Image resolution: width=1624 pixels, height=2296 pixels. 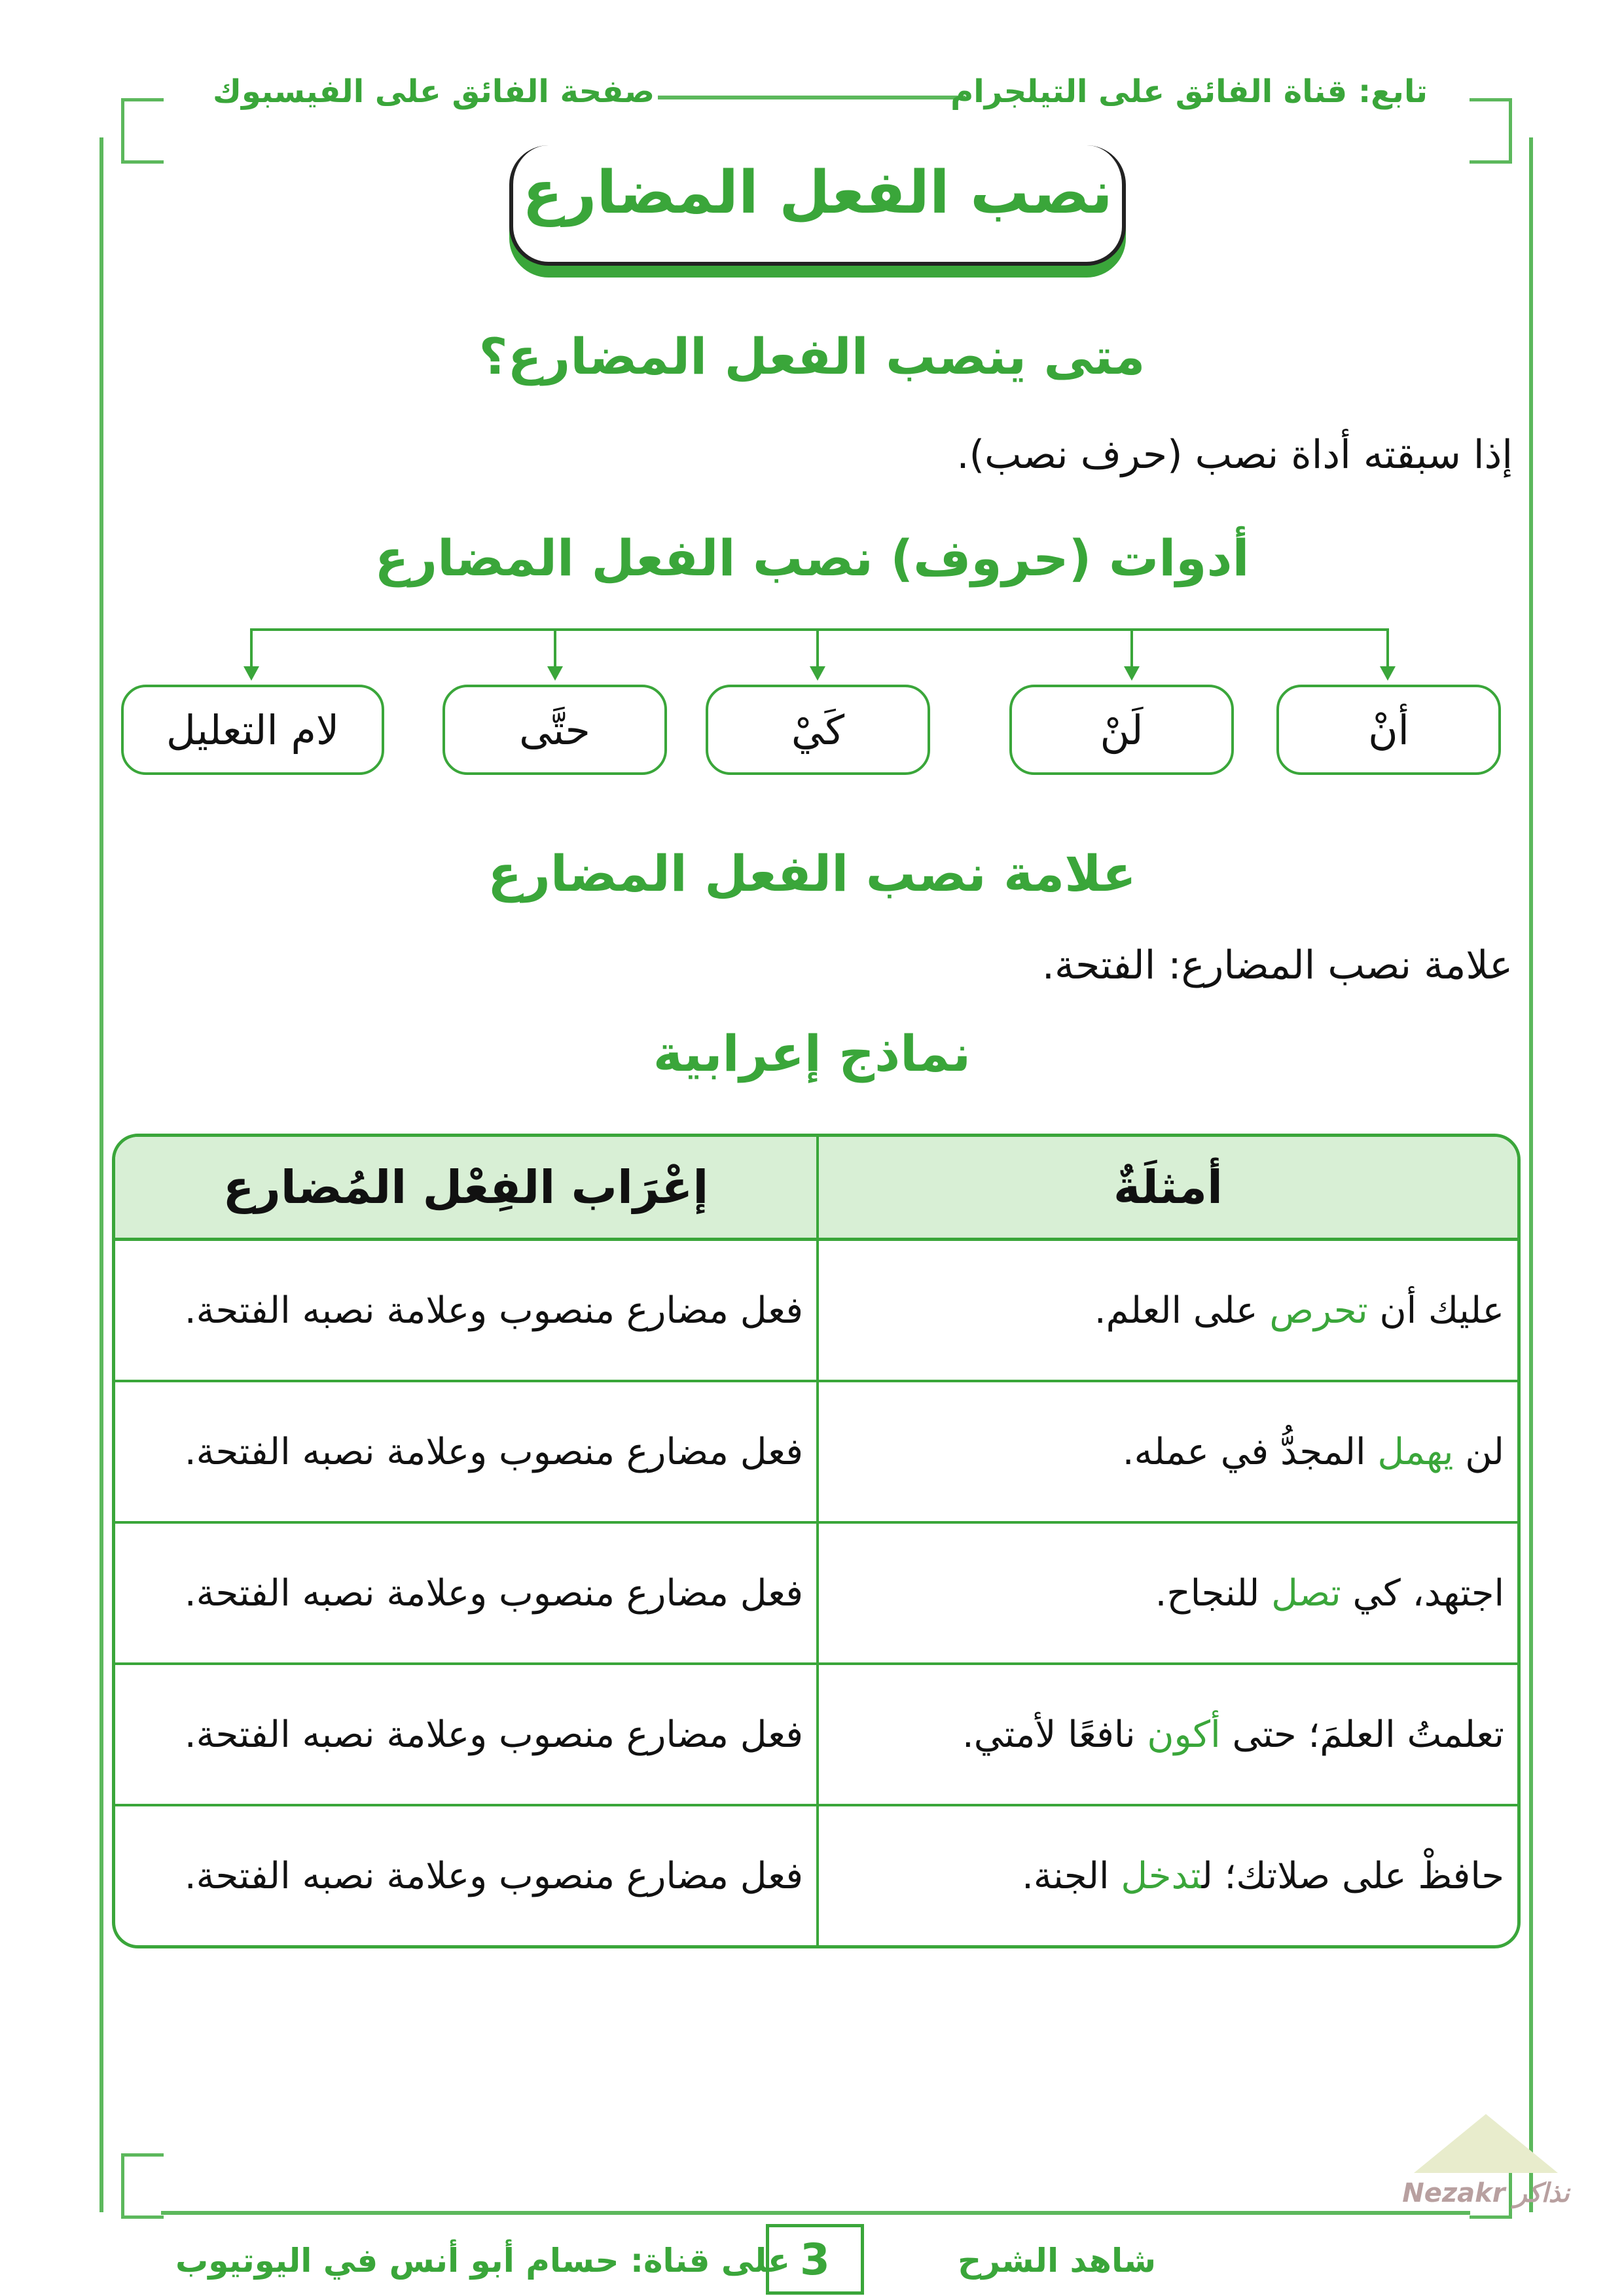 What do you see at coordinates (1213, 1593) in the screenshot?
I see `example-post: للنجاح.` at bounding box center [1213, 1593].